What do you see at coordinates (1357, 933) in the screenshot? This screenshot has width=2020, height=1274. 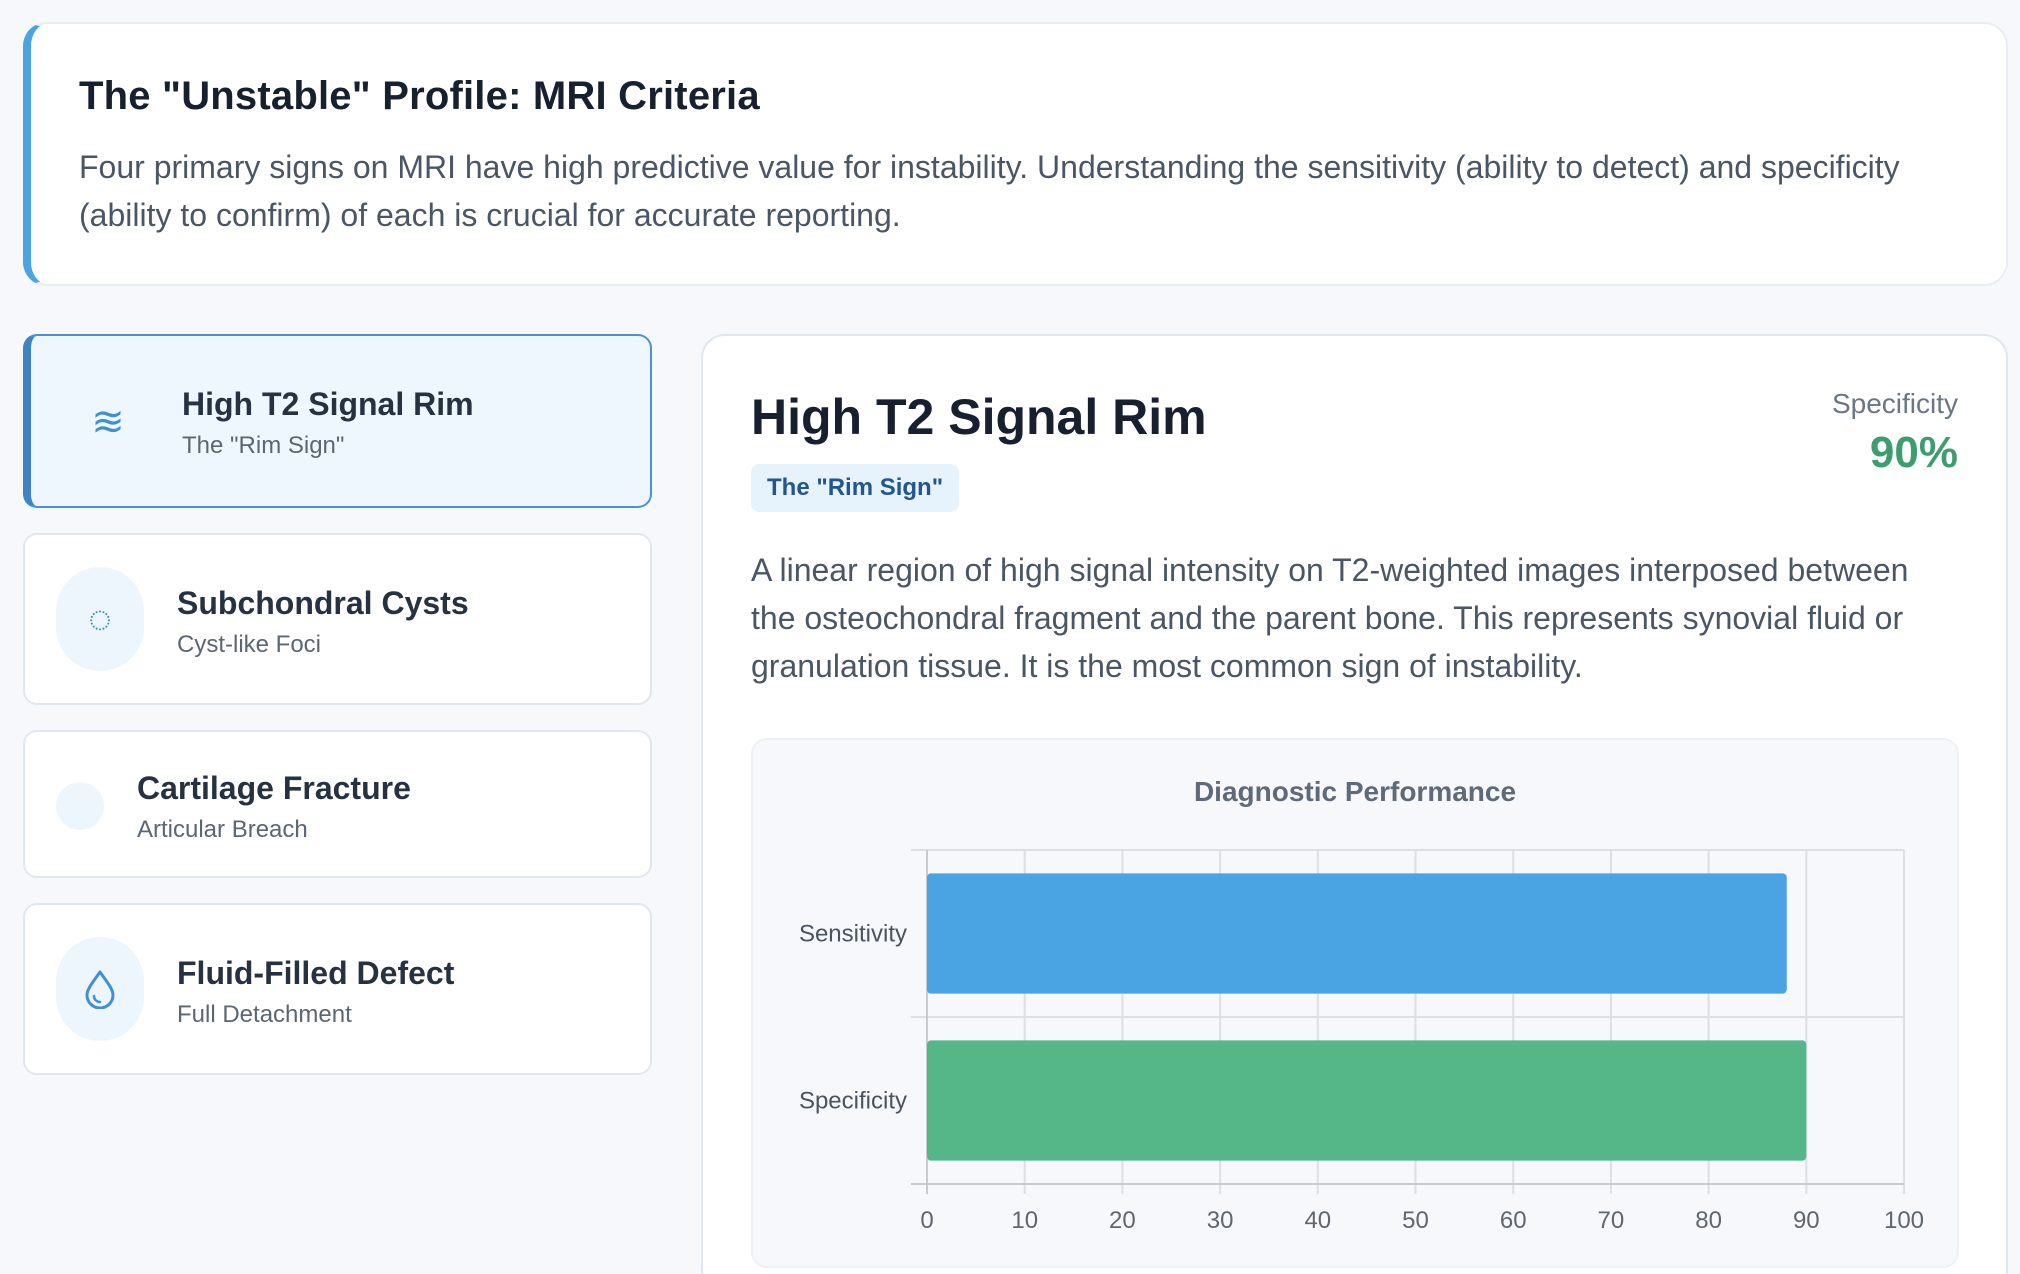 I see `bar-sensitivity` at bounding box center [1357, 933].